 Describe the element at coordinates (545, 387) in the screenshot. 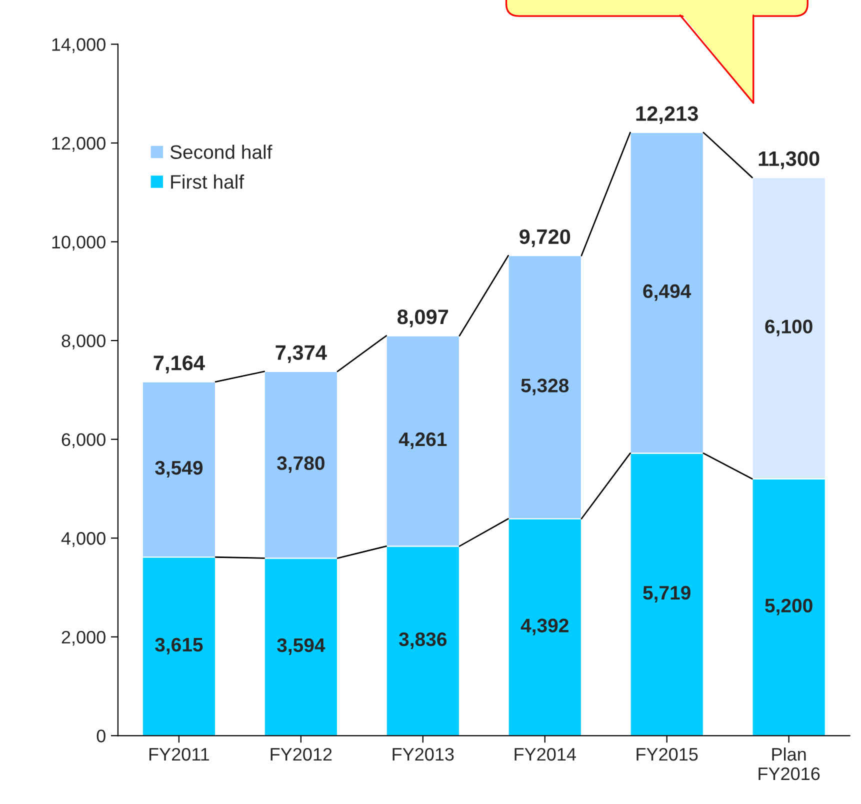

I see `data-label: 5,328` at that location.